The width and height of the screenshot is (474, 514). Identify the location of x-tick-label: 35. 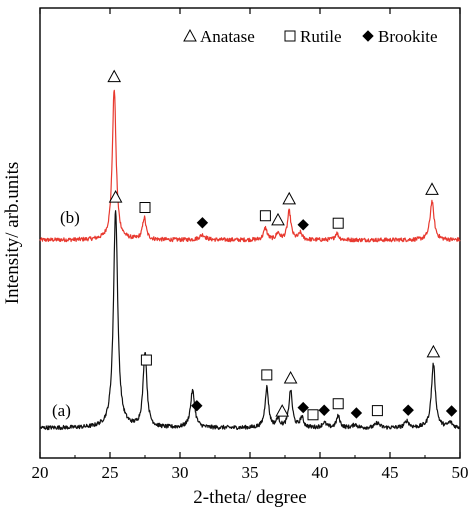
(250, 472).